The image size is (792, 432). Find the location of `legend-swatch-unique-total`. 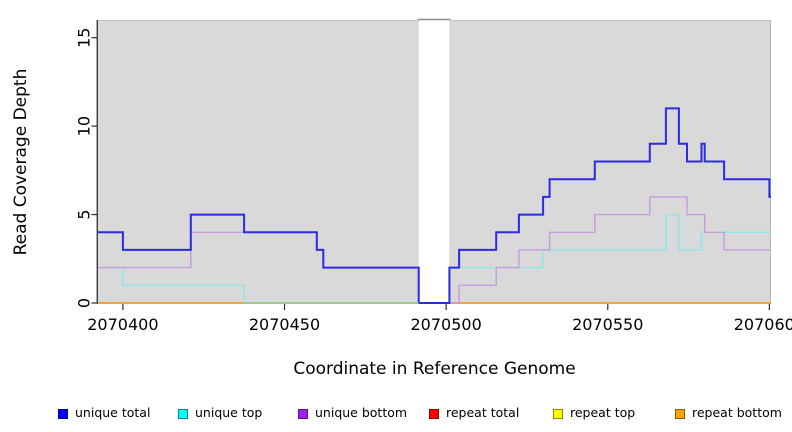

legend-swatch-unique-total is located at coordinates (63, 413).